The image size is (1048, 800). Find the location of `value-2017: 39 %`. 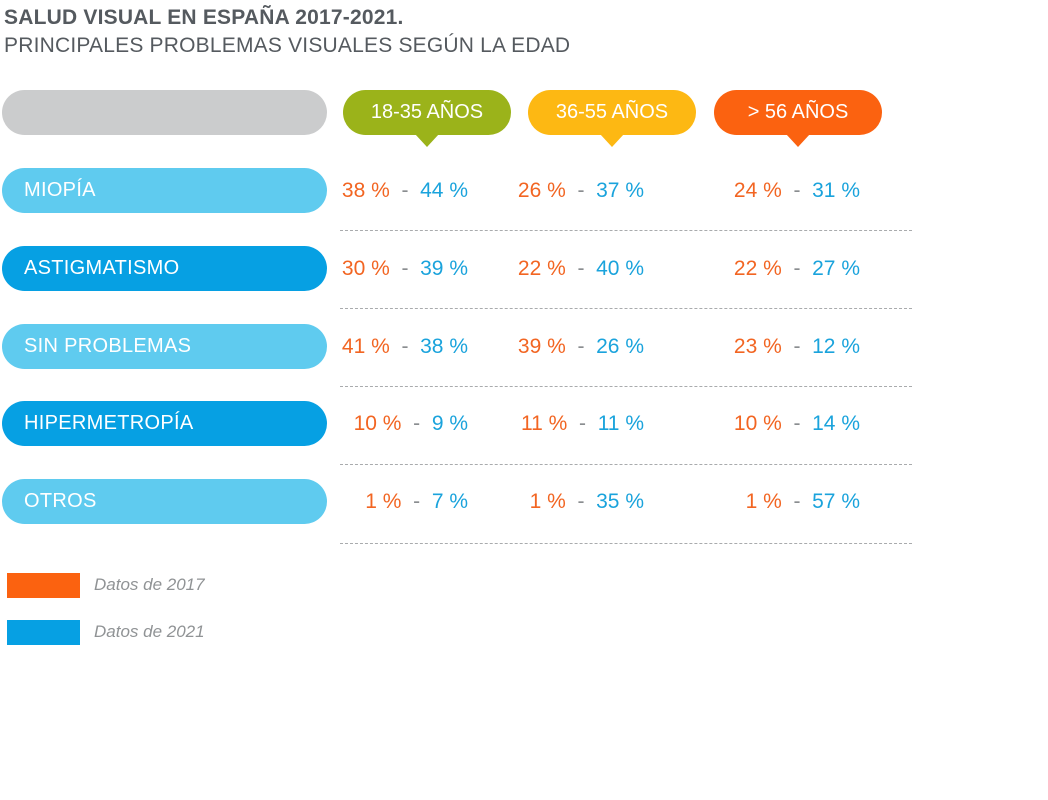

value-2017: 39 % is located at coordinates (541, 346).